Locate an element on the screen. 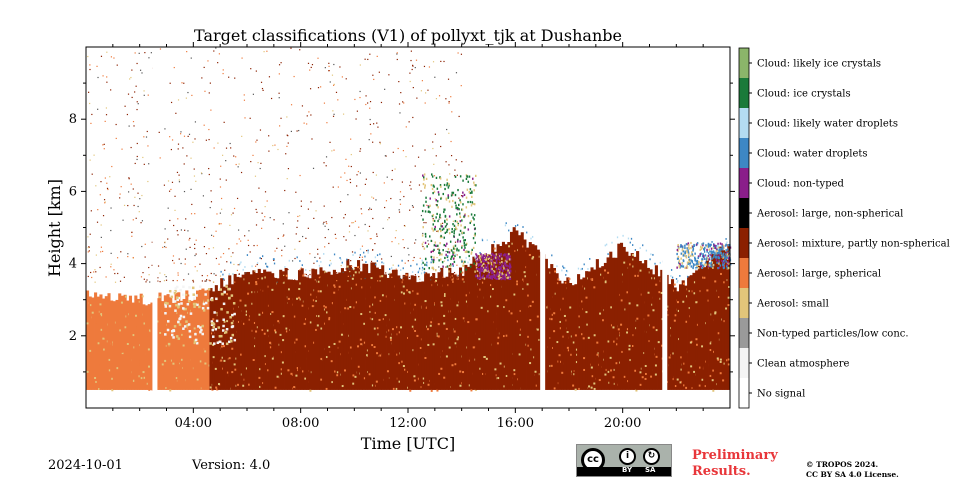 The height and width of the screenshot is (480, 960). x-axis-label: Time [UTC] is located at coordinates (408, 443).